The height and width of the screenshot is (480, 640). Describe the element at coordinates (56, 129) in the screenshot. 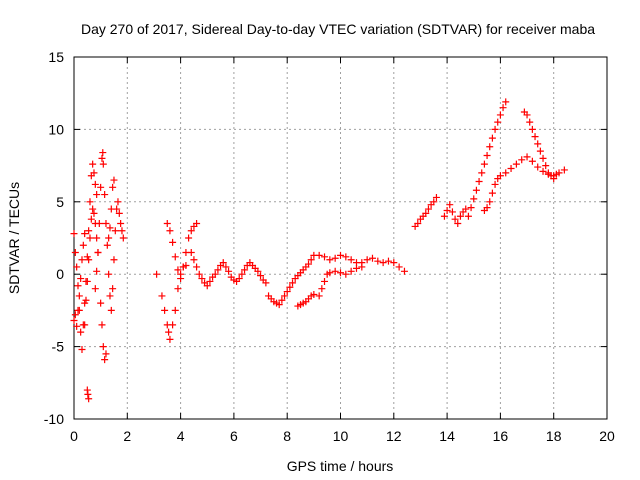

I see `y-tick-label: 10` at that location.